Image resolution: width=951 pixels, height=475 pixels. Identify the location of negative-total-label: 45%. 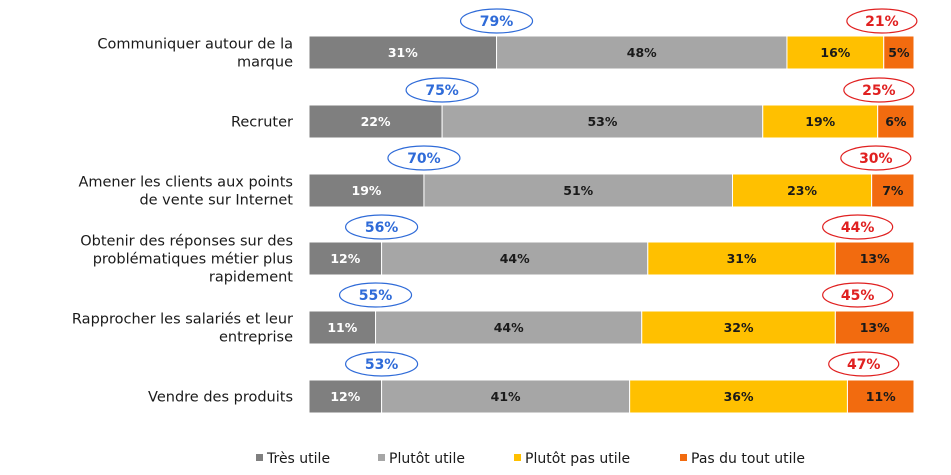
(858, 296).